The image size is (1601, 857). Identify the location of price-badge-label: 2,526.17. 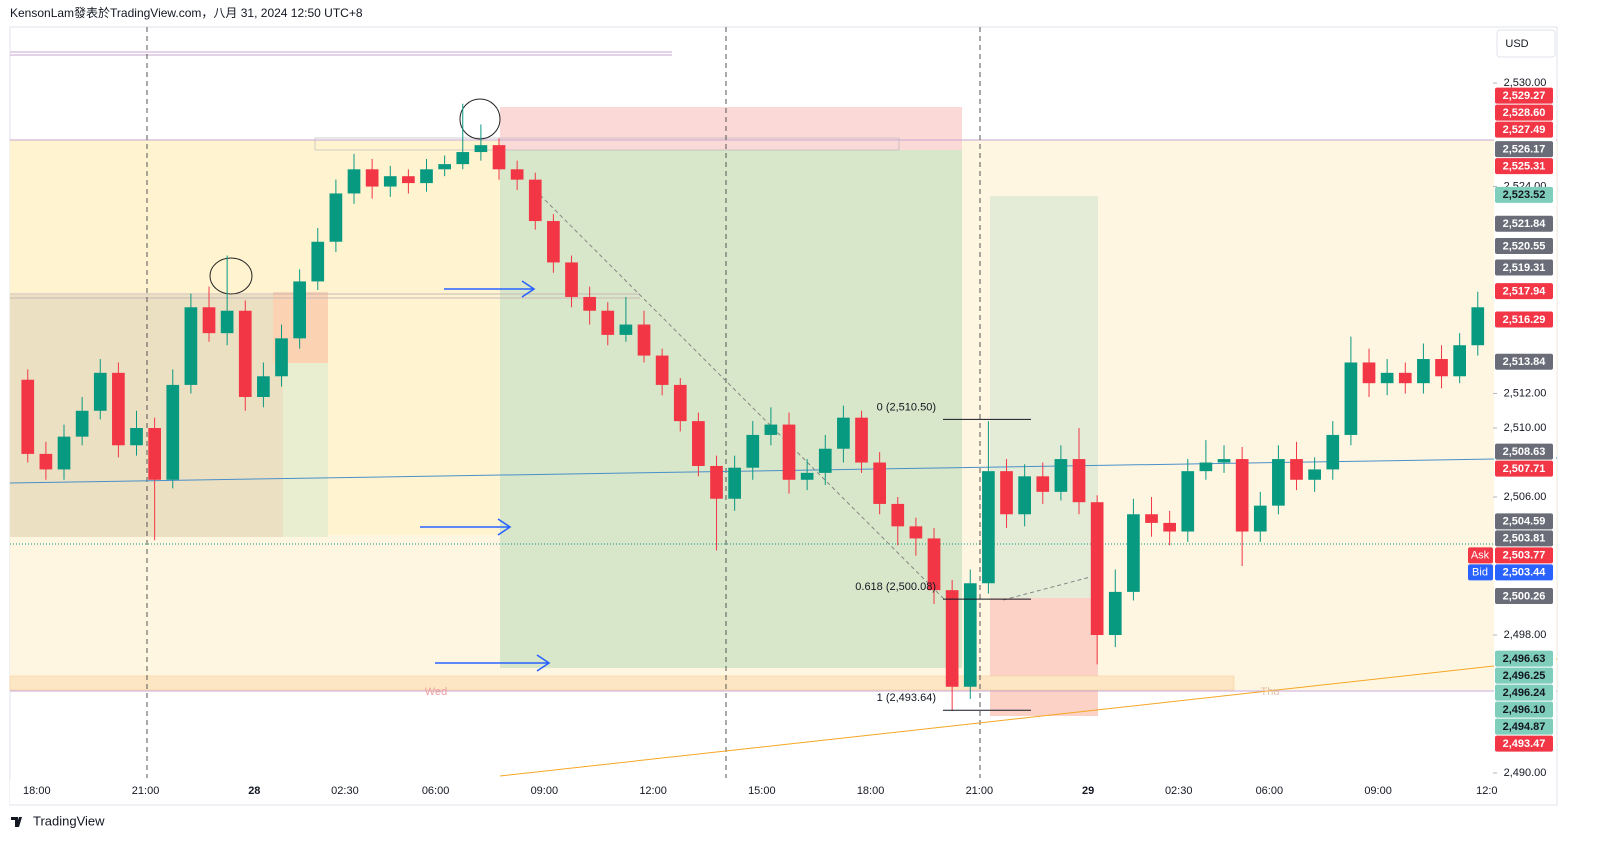
(1524, 150).